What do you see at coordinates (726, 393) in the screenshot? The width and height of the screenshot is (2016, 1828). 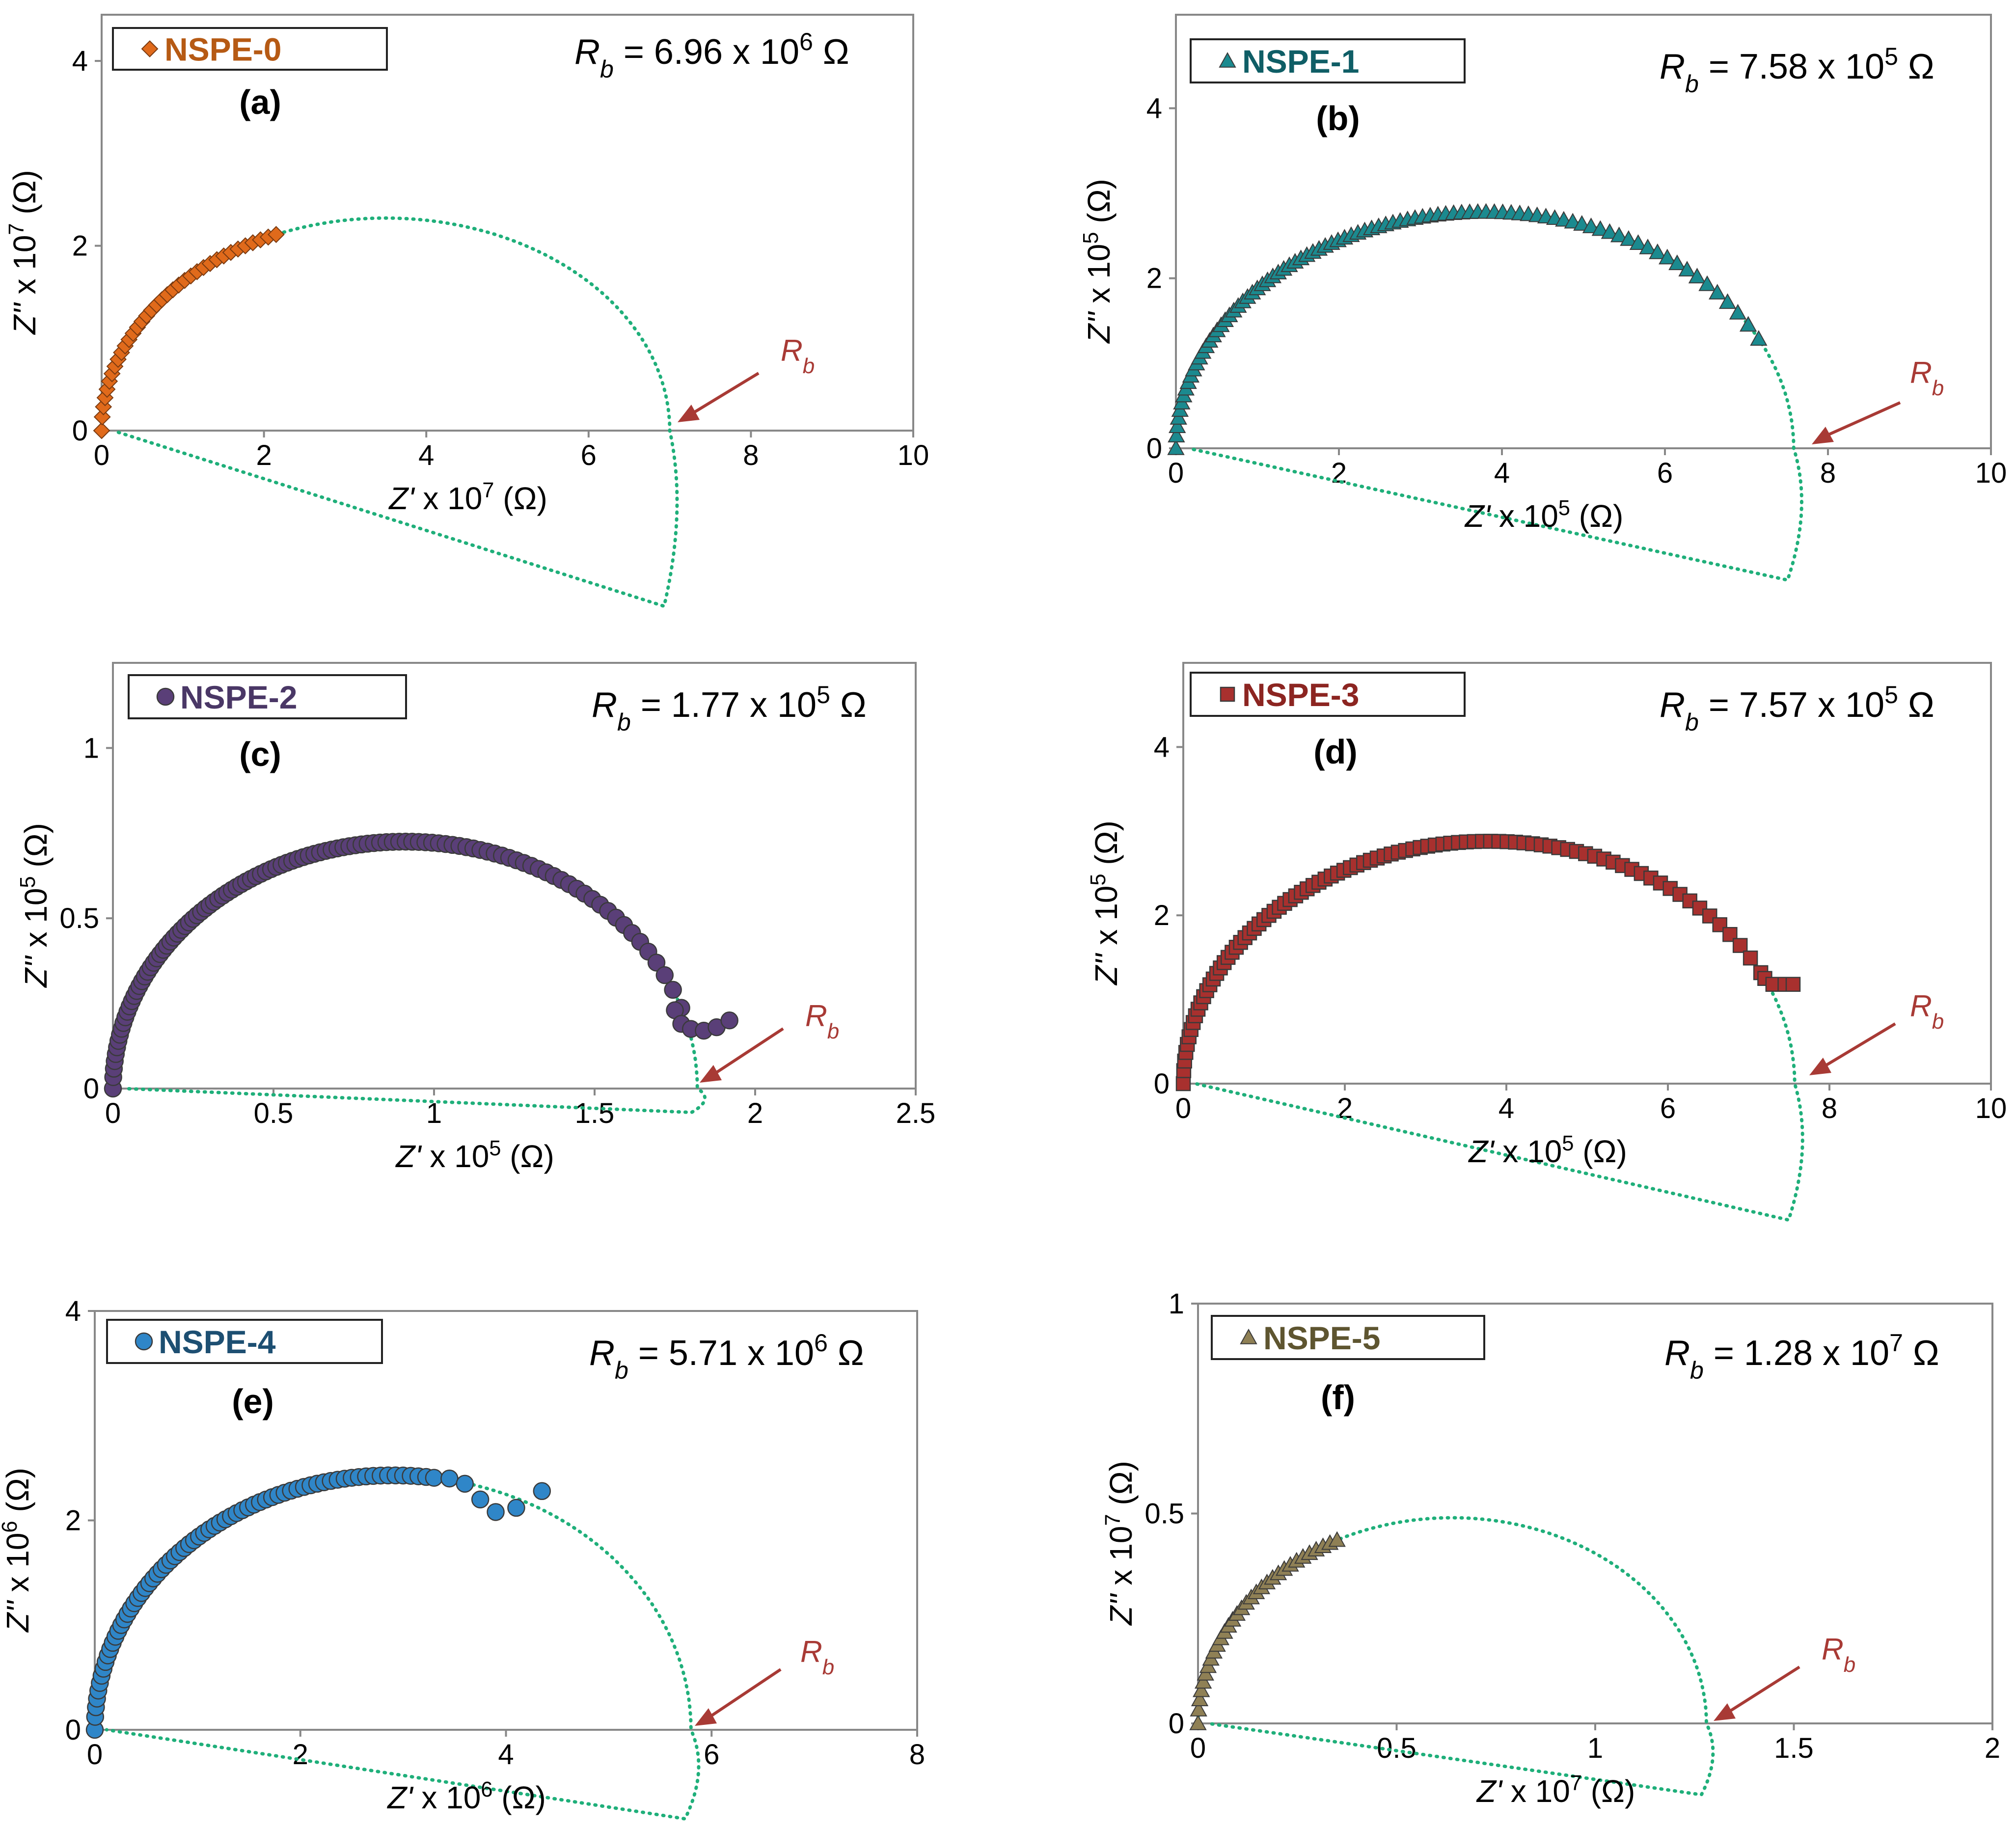 I see `rb-arrow-a` at bounding box center [726, 393].